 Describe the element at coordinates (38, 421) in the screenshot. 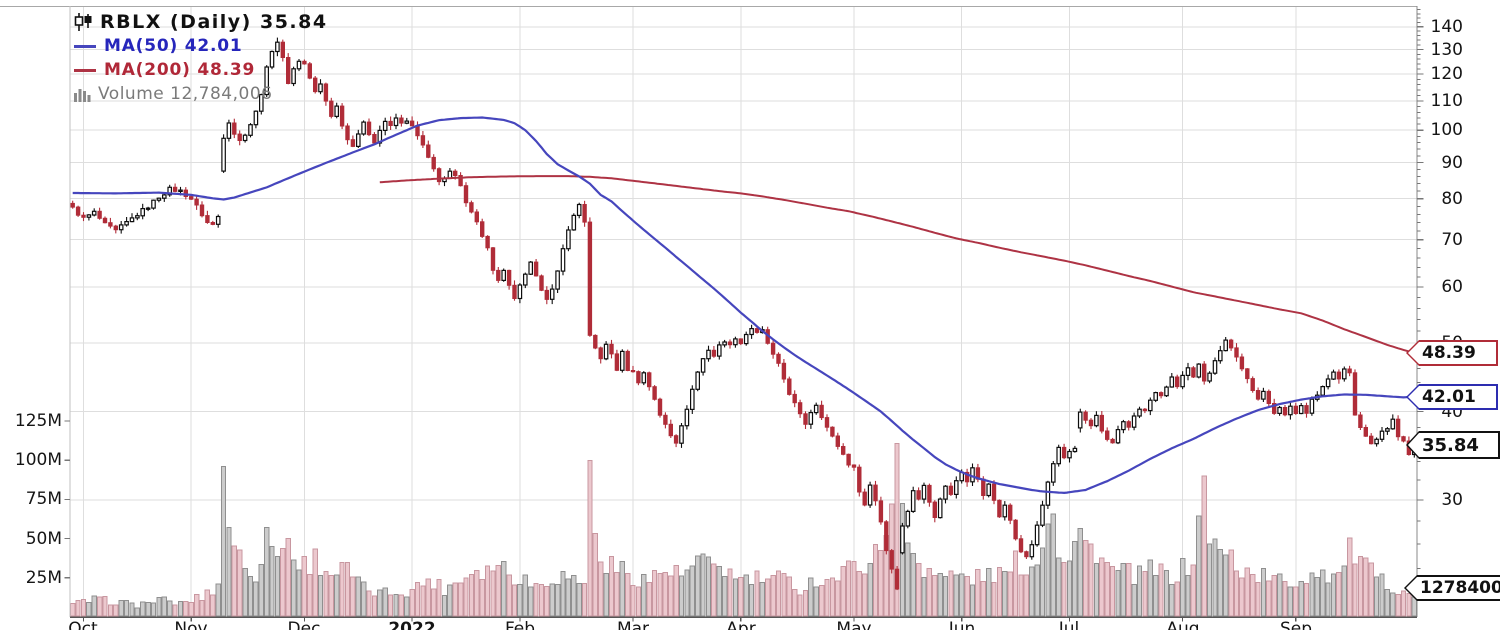

I see `volume-axis-label: 125M` at that location.